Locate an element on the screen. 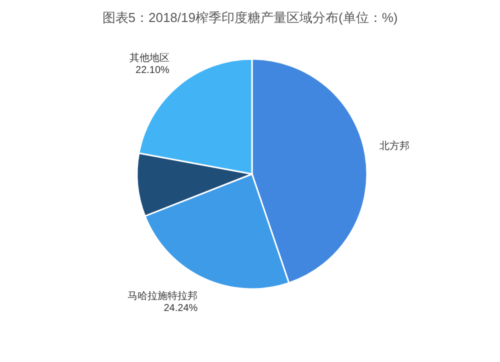 This screenshot has width=500, height=362. data-label: 22.10% is located at coordinates (153, 70).